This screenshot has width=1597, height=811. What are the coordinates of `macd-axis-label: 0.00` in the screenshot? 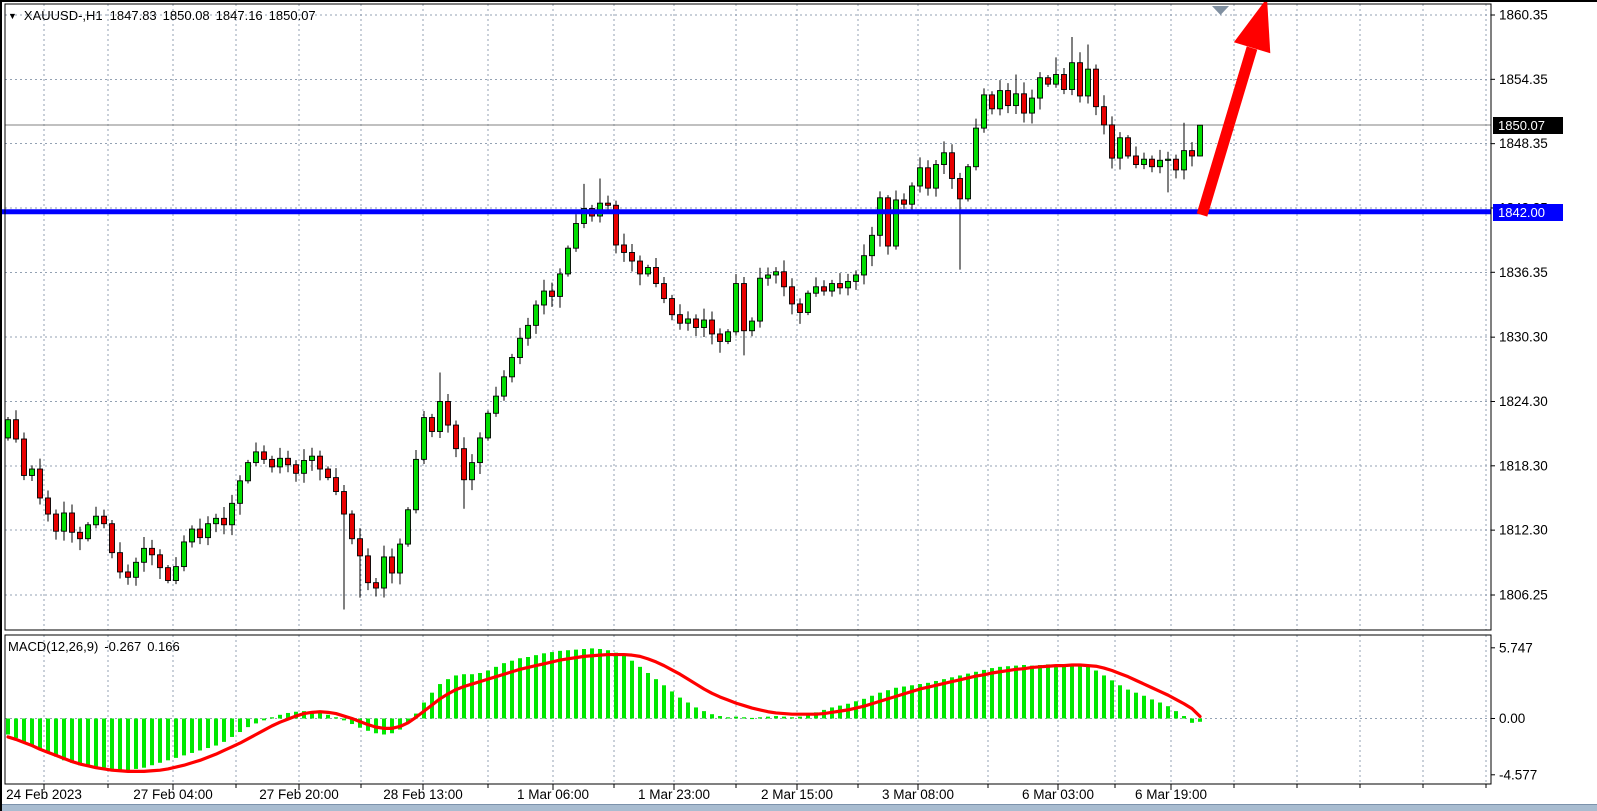 It's located at (1512, 718).